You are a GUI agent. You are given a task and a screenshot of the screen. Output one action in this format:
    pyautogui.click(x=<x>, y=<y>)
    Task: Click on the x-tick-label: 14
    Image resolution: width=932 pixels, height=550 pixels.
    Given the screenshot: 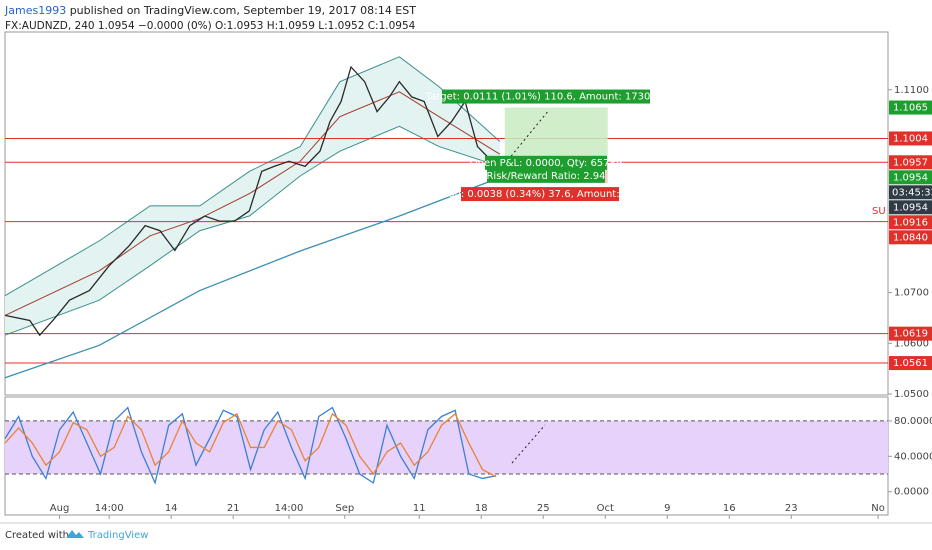 What is the action you would take?
    pyautogui.click(x=171, y=508)
    